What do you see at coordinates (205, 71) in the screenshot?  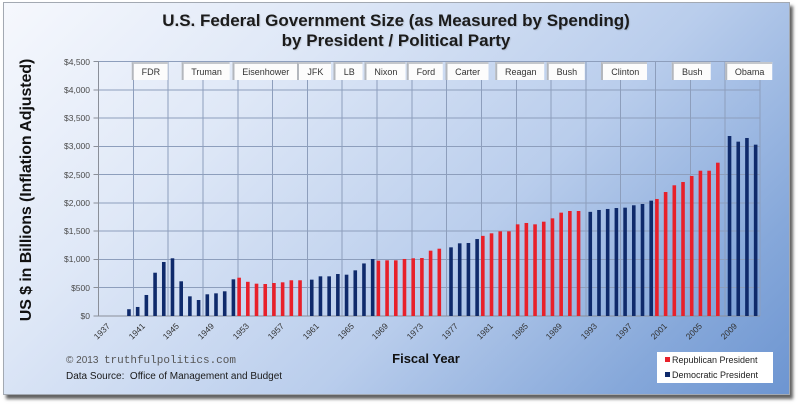 I see `president-label-truman: Truman` at bounding box center [205, 71].